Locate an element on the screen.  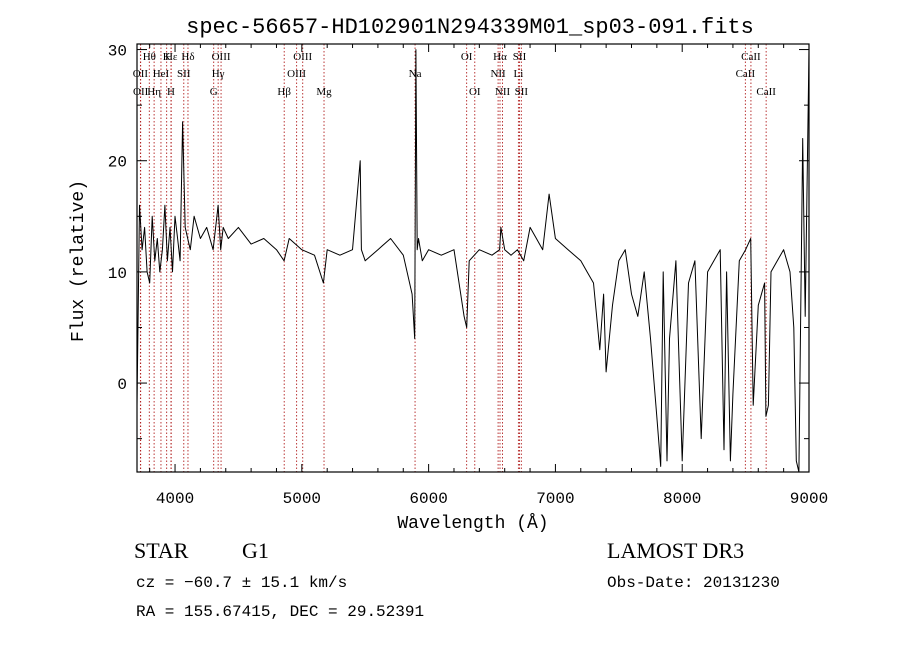
x-tick-label-4: 8000 is located at coordinates (682, 499).